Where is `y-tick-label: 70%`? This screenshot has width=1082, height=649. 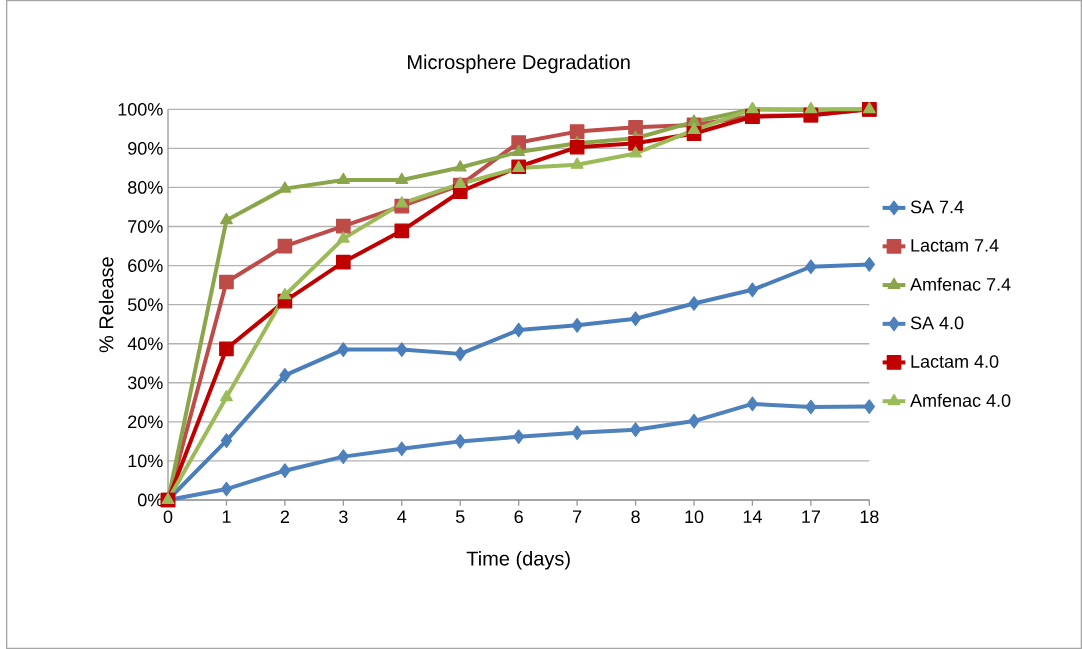 y-tick-label: 70% is located at coordinates (145, 226).